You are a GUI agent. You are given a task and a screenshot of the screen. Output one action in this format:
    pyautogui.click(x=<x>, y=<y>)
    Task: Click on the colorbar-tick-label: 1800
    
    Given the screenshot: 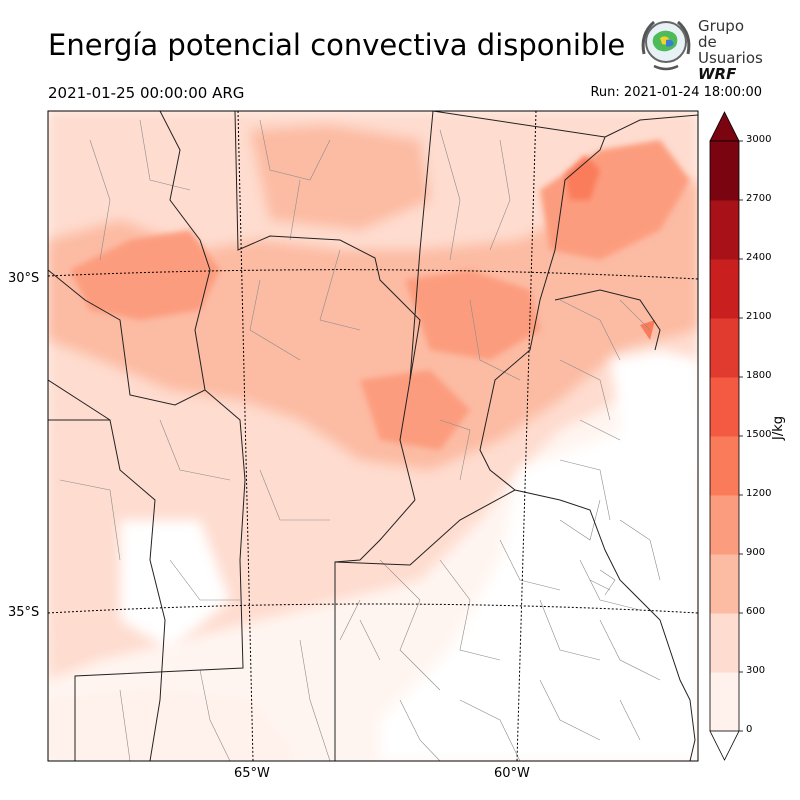 What is the action you would take?
    pyautogui.click(x=759, y=375)
    